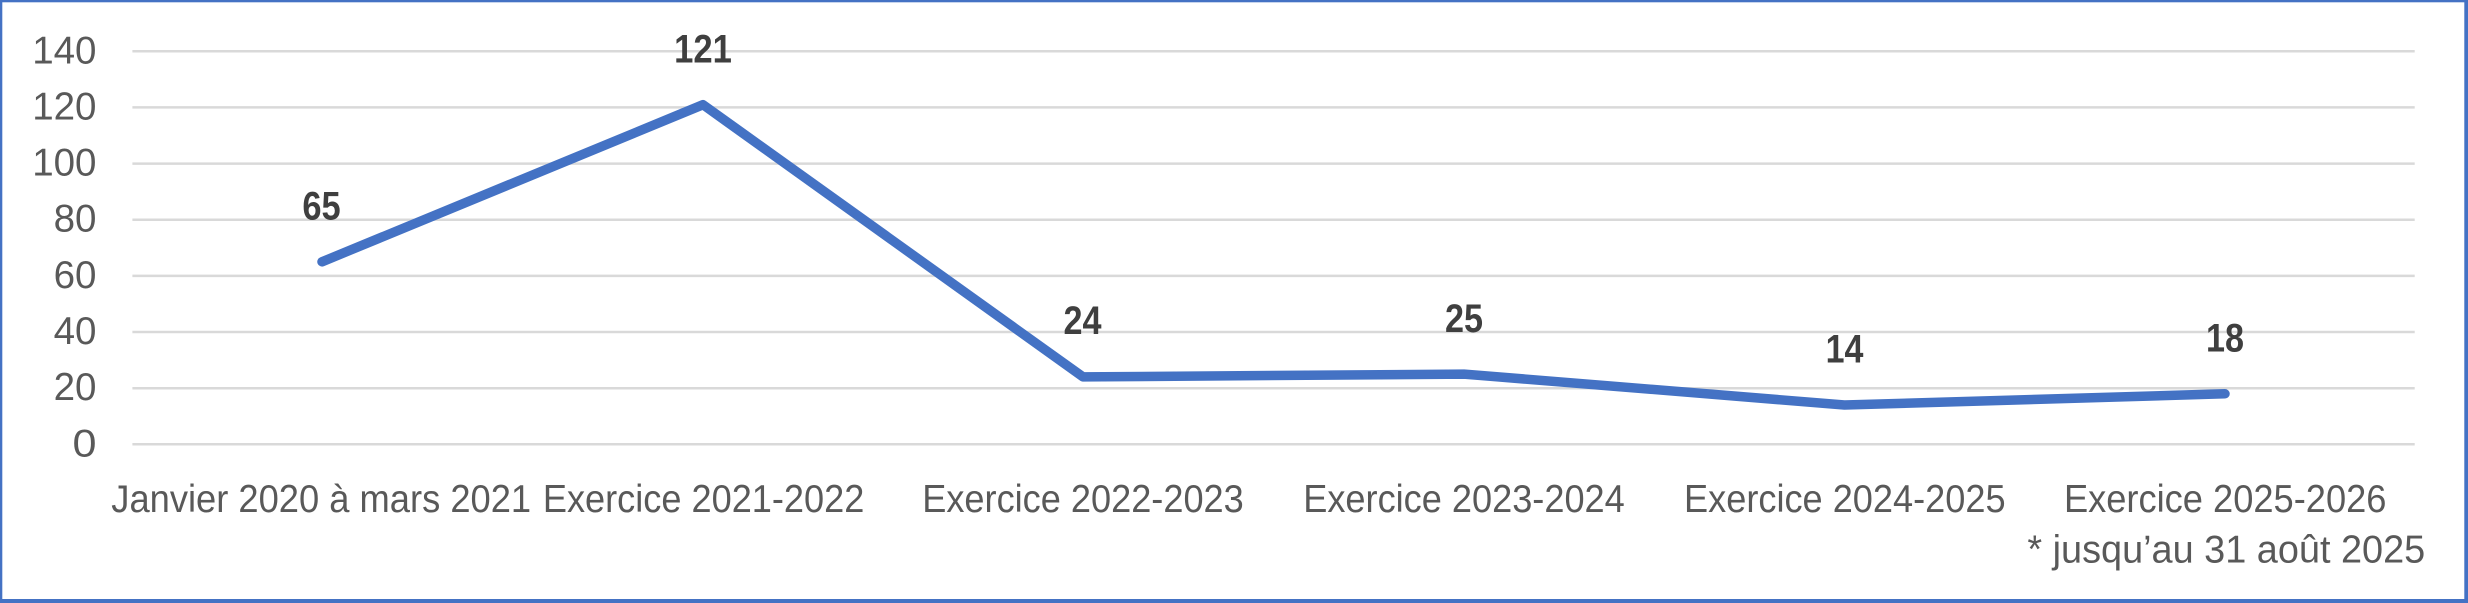 The width and height of the screenshot is (2468, 603). I want to click on svg-text: Janvier 2020 à mars 2021, so click(321, 499).